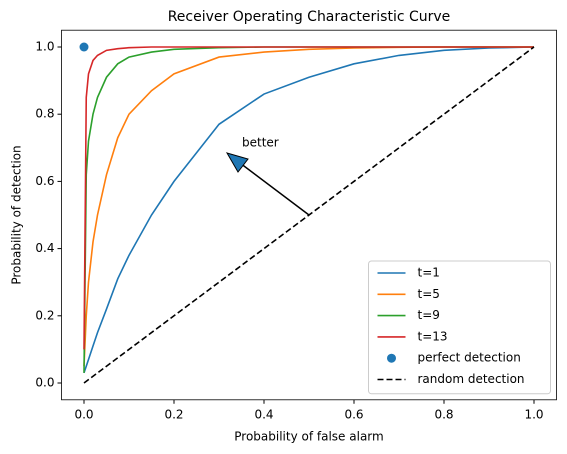  What do you see at coordinates (44, 248) in the screenshot?
I see `y-tick-label: 0.4` at bounding box center [44, 248].